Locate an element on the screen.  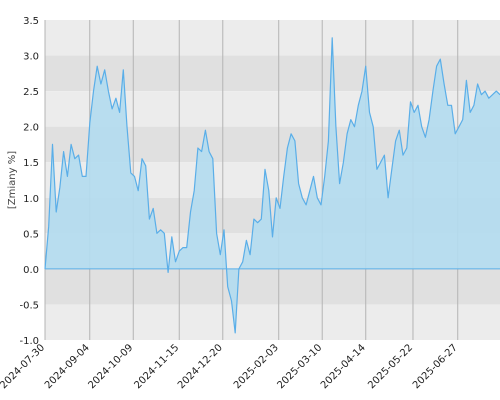
y-tick-label: 0.0 is located at coordinates (31, 270).